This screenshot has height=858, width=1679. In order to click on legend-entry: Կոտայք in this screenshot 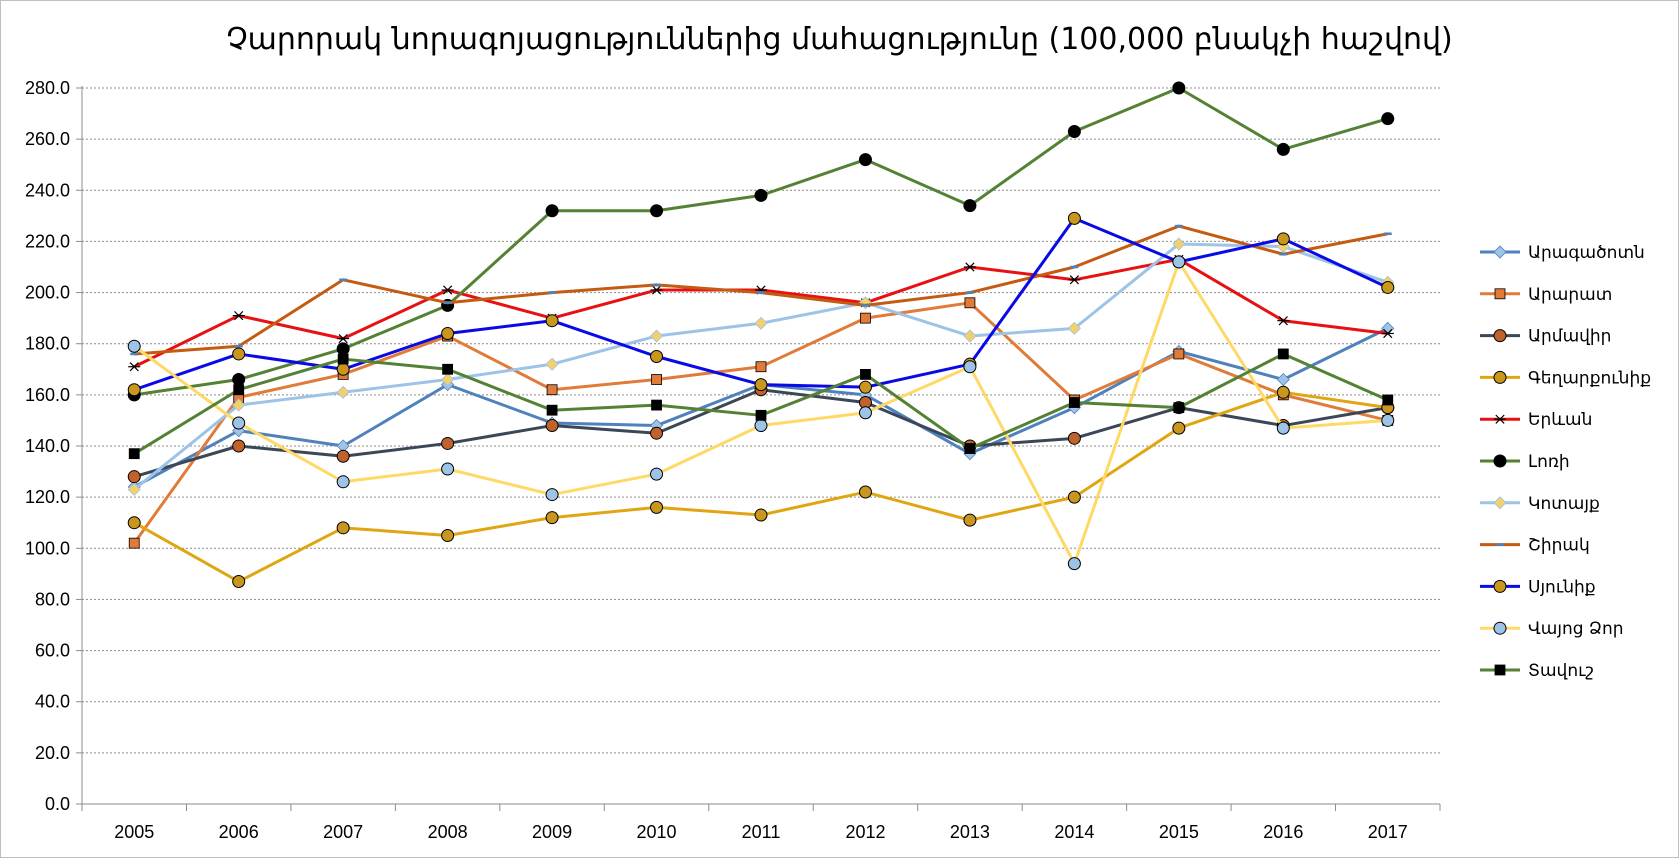, I will do `click(1540, 504)`.